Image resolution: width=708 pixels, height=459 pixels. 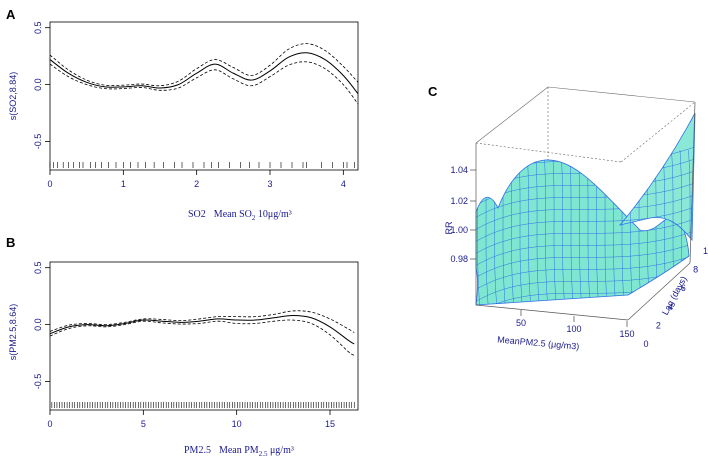 I want to click on y-tick-label: 6, so click(x=683, y=288).